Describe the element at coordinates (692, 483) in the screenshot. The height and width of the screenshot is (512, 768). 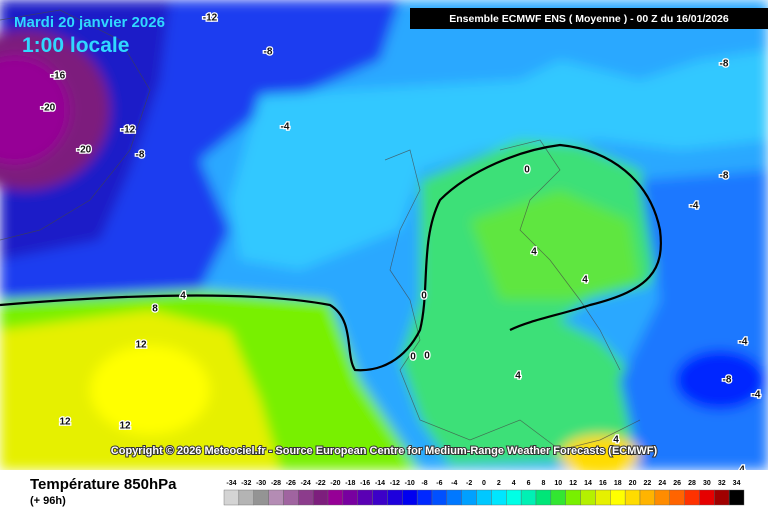
I see `colorbar-label: 28` at that location.